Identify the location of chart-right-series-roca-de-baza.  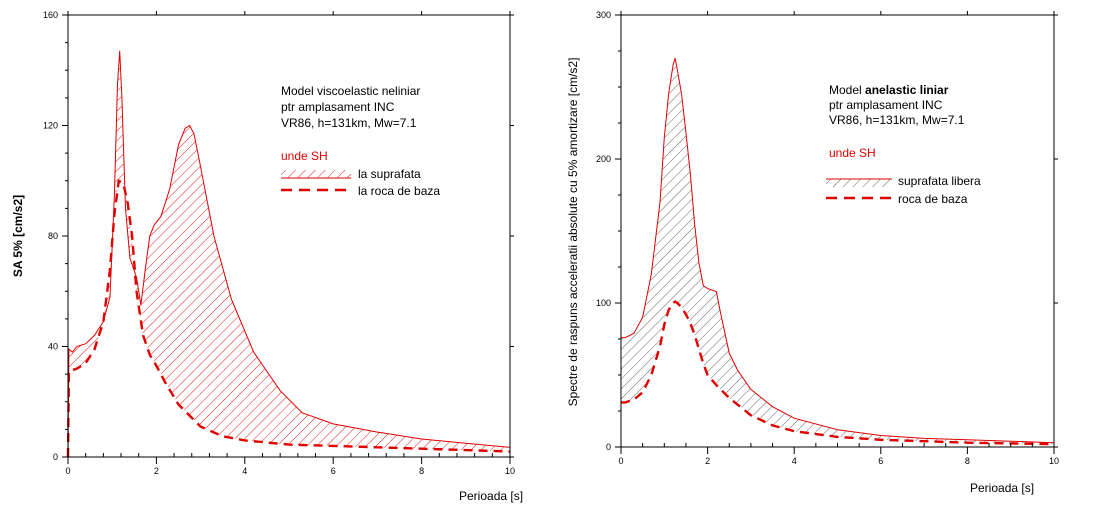
(838, 373).